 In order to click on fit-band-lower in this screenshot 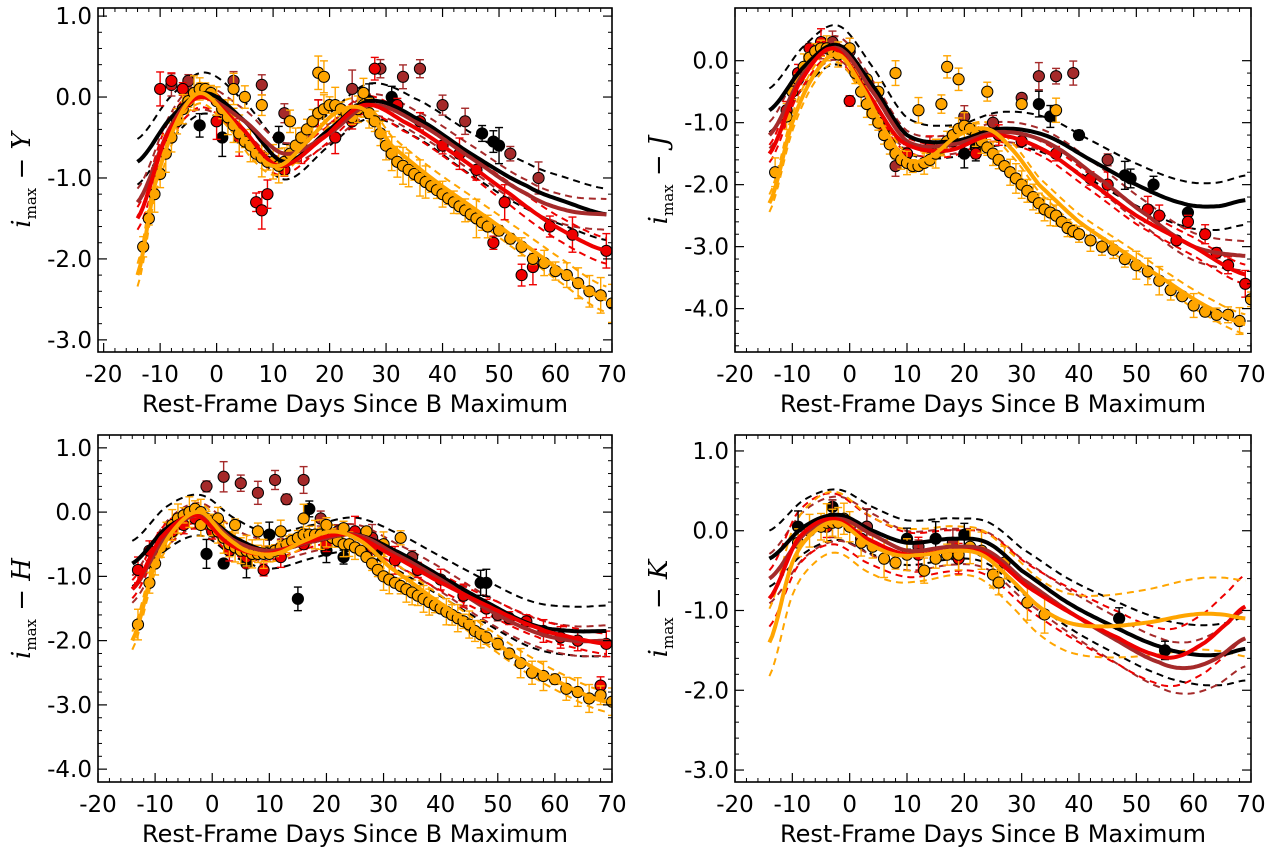, I will do `click(1007, 615)`.